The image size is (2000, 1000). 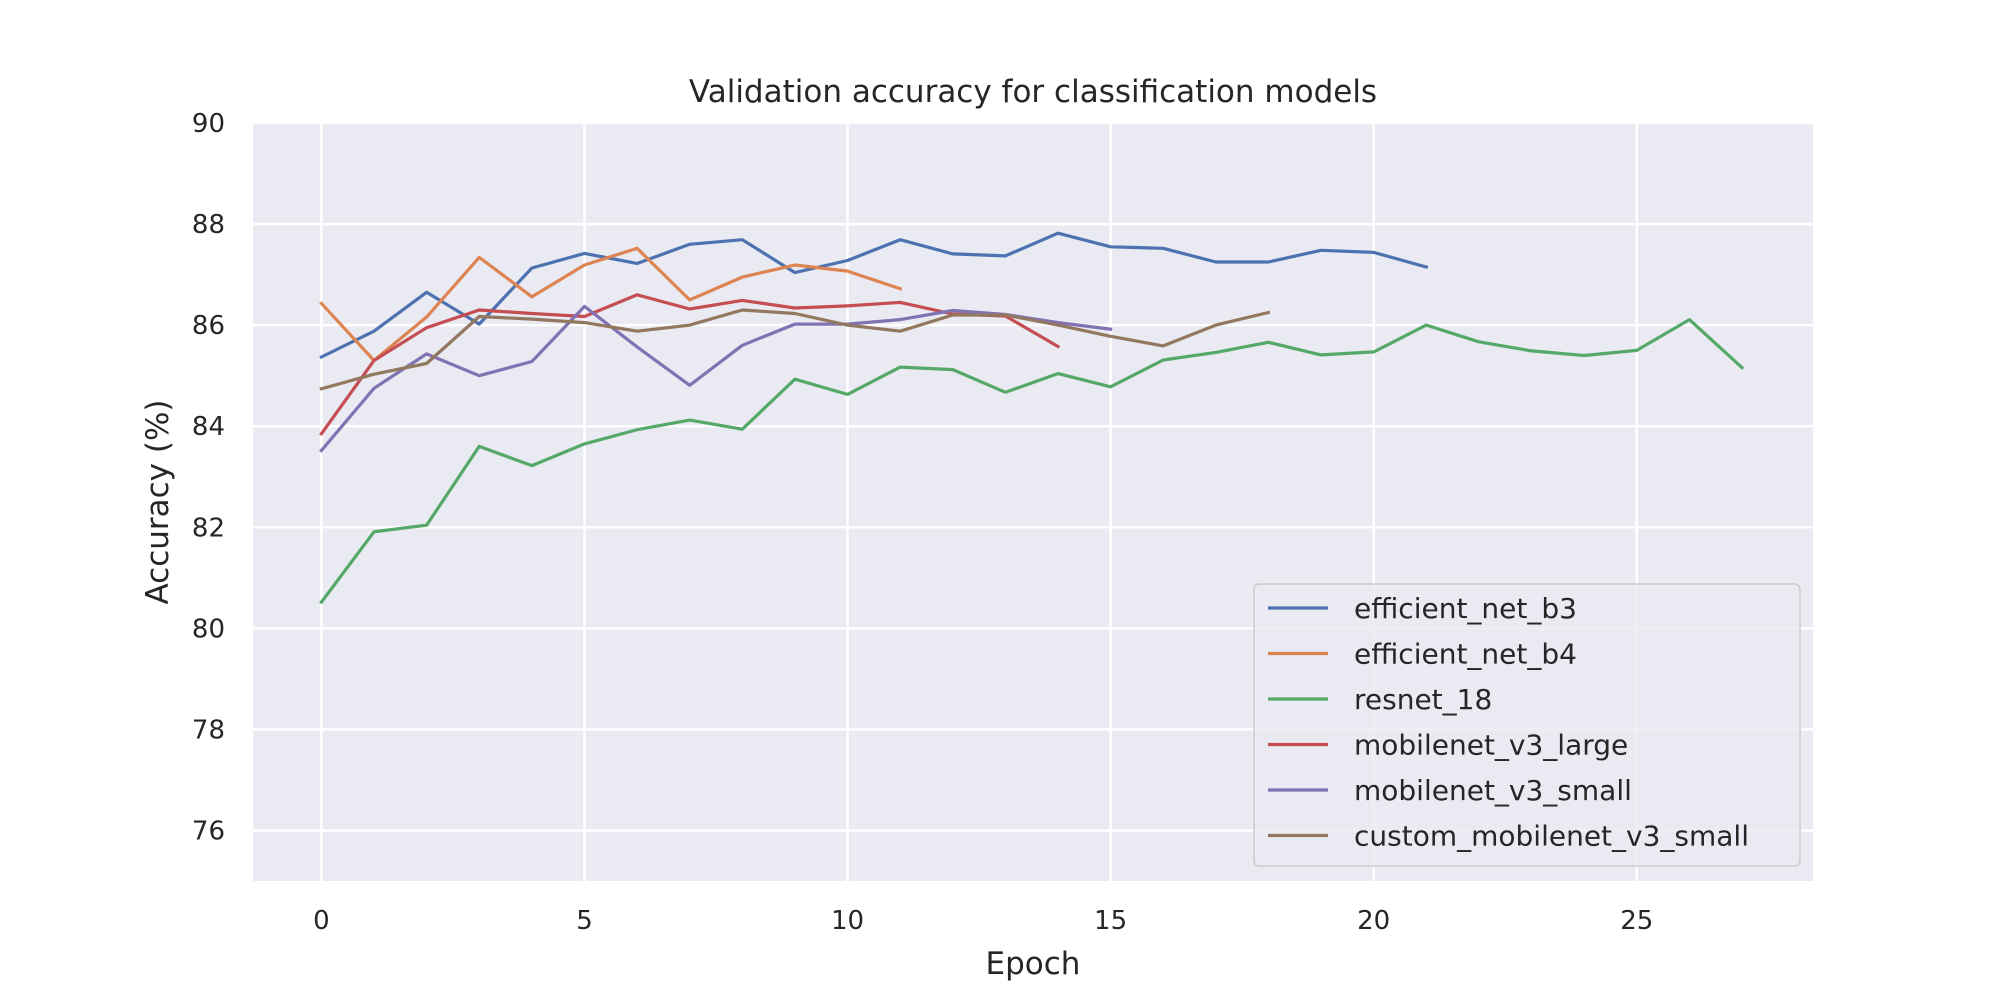 What do you see at coordinates (1636, 921) in the screenshot?
I see `x-tick-label: 25` at bounding box center [1636, 921].